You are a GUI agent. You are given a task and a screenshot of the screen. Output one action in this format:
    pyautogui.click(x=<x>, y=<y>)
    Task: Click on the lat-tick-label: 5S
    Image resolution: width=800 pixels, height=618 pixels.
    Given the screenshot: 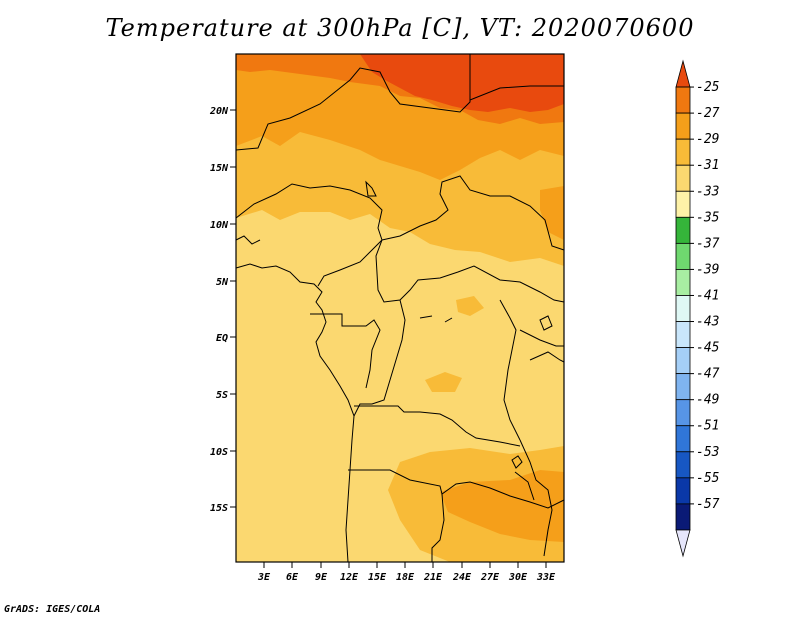 What is the action you would take?
    pyautogui.click(x=222, y=395)
    